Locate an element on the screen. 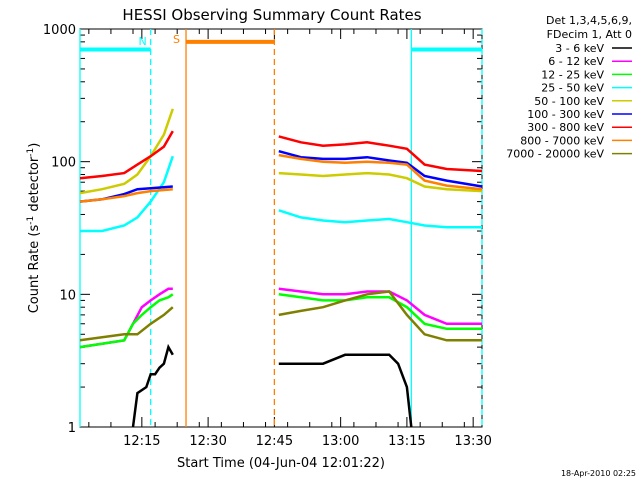  y-tick-label: 1 is located at coordinates (72, 428).